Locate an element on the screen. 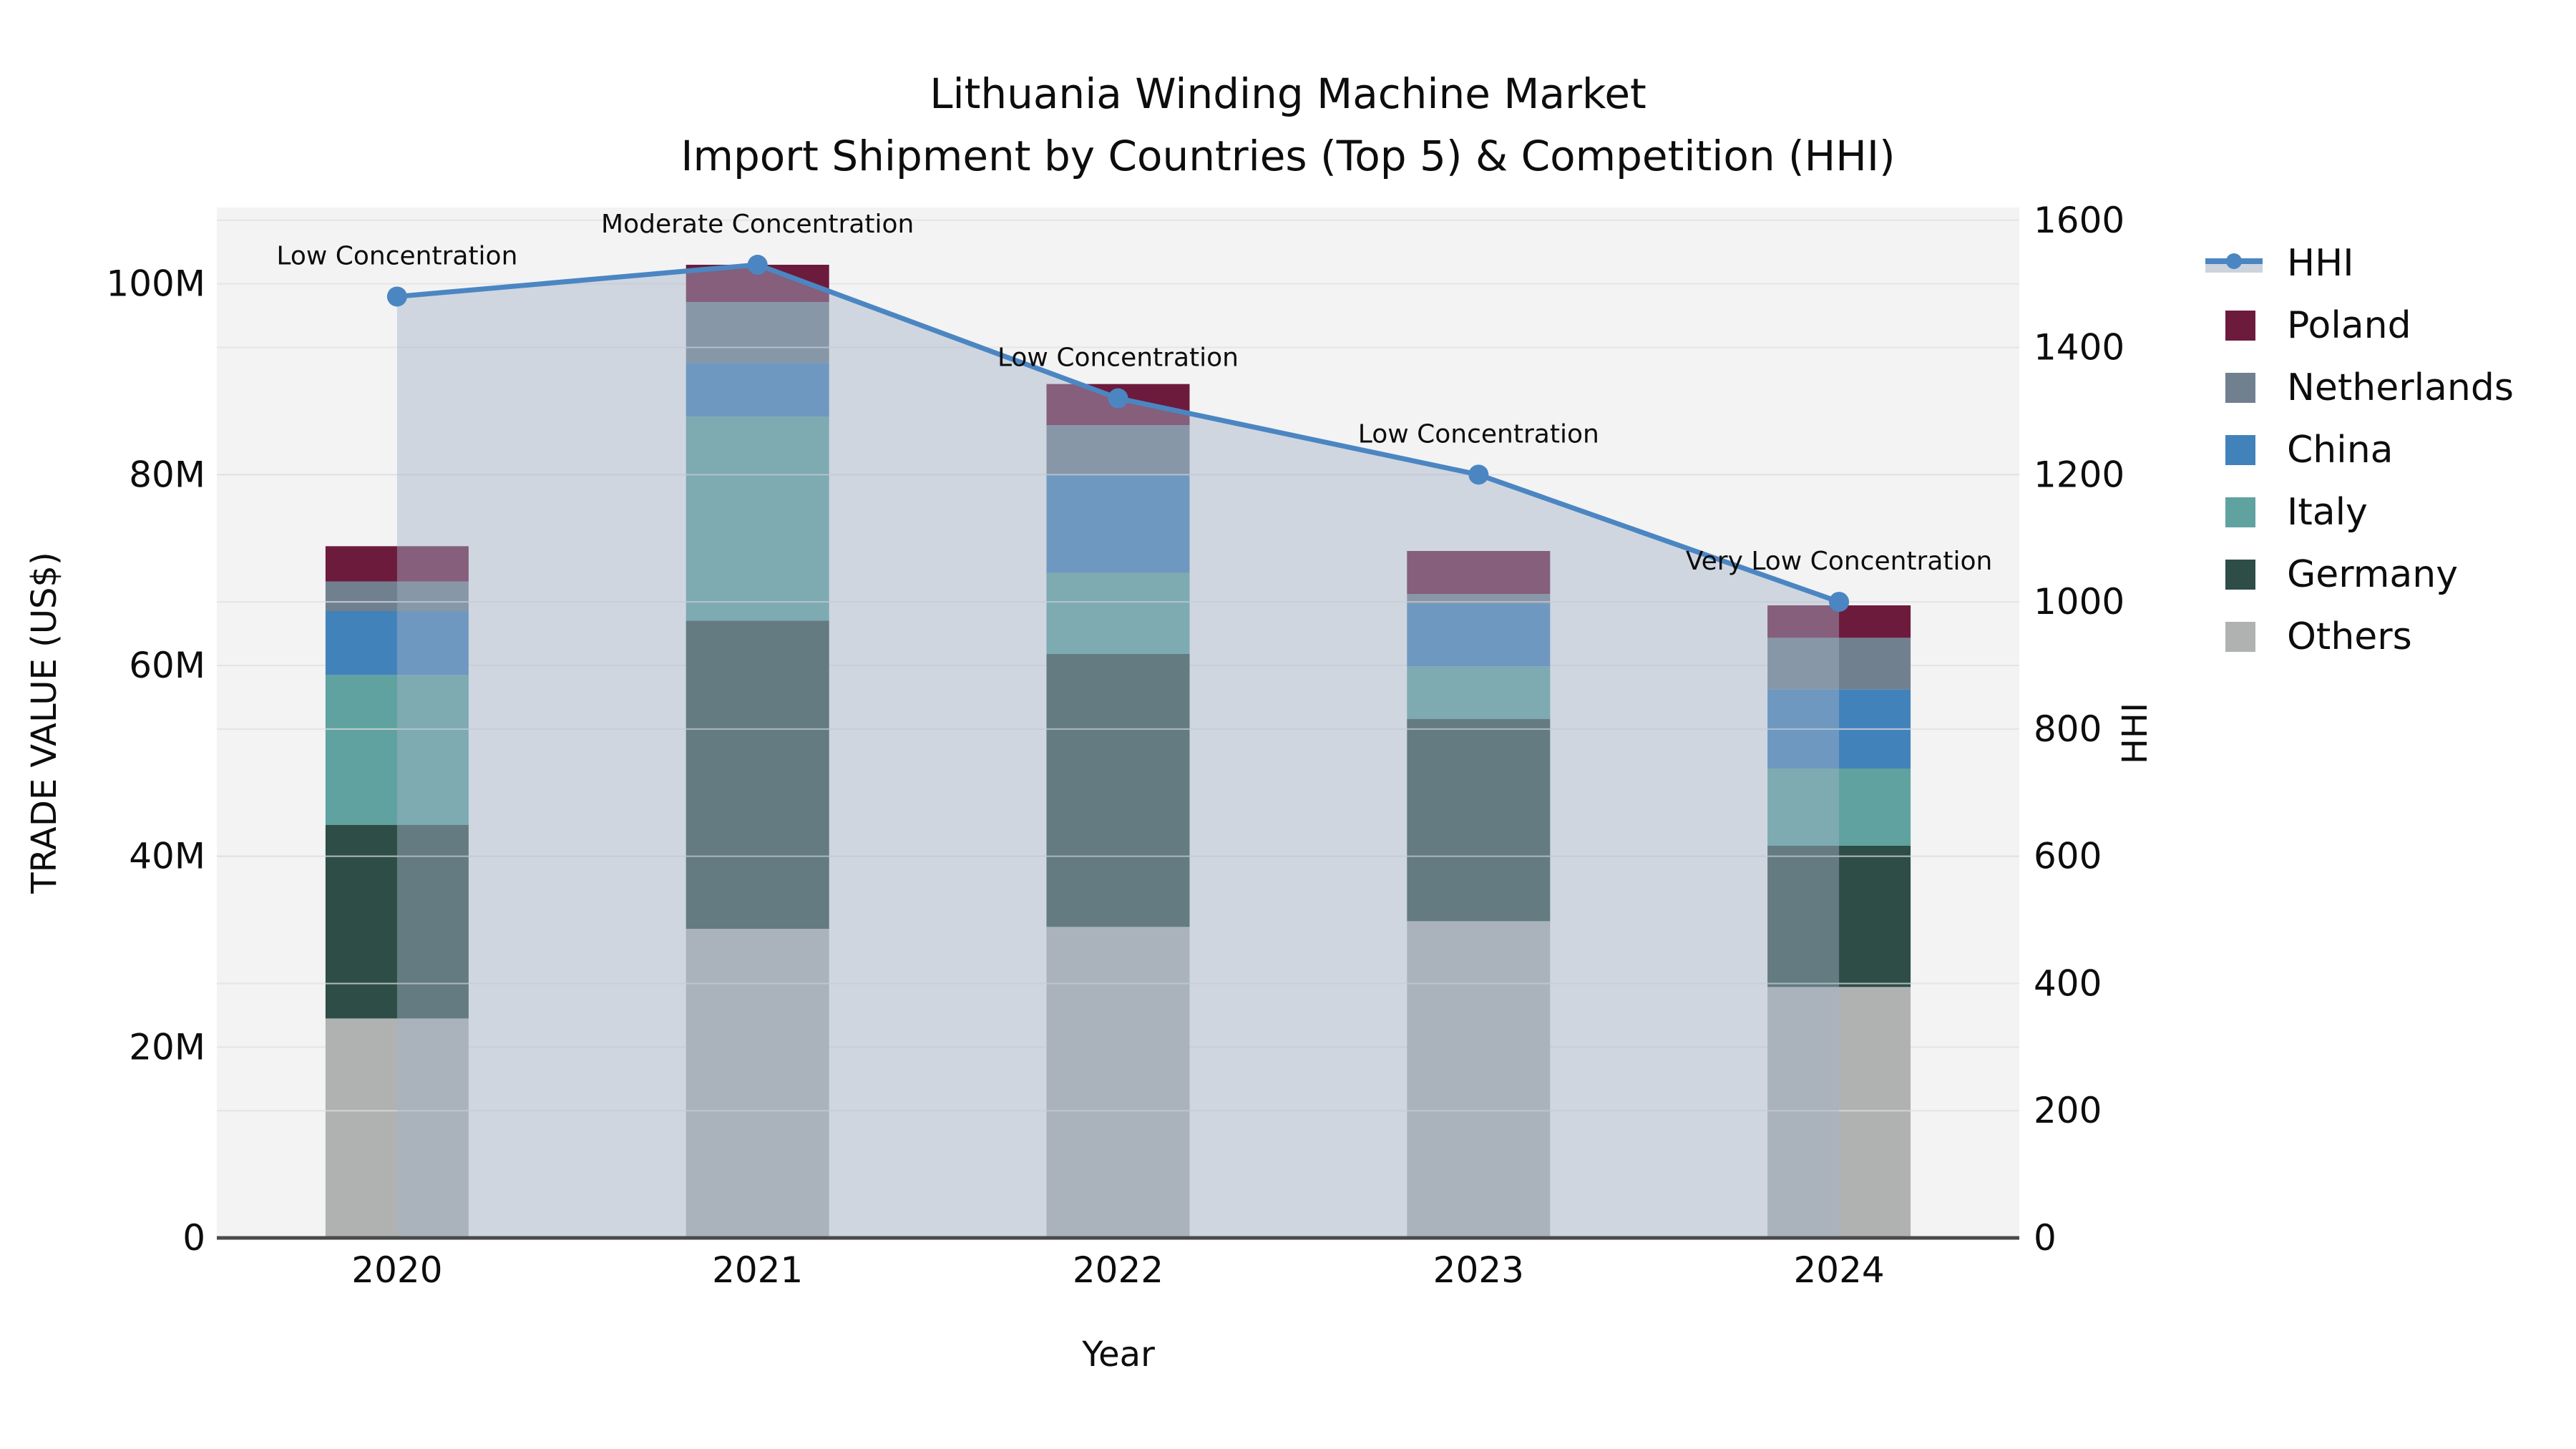 The height and width of the screenshot is (1449, 2576). x-tick-label-2023: 2023 is located at coordinates (1478, 1270).